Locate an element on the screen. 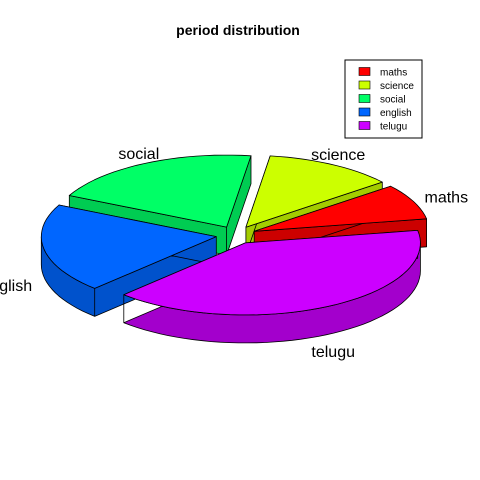 The height and width of the screenshot is (480, 480). legend-swatch-social is located at coordinates (364, 98).